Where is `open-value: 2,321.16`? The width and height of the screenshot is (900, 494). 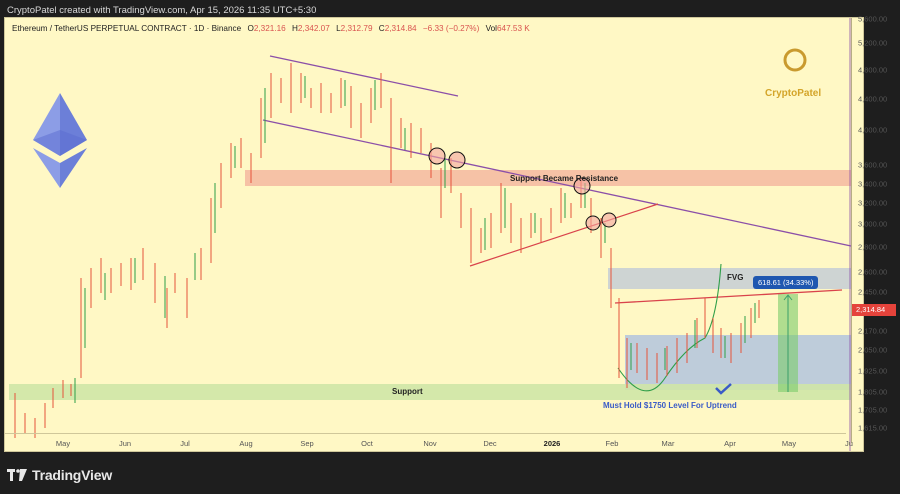
open-value: 2,321.16 is located at coordinates (269, 28).